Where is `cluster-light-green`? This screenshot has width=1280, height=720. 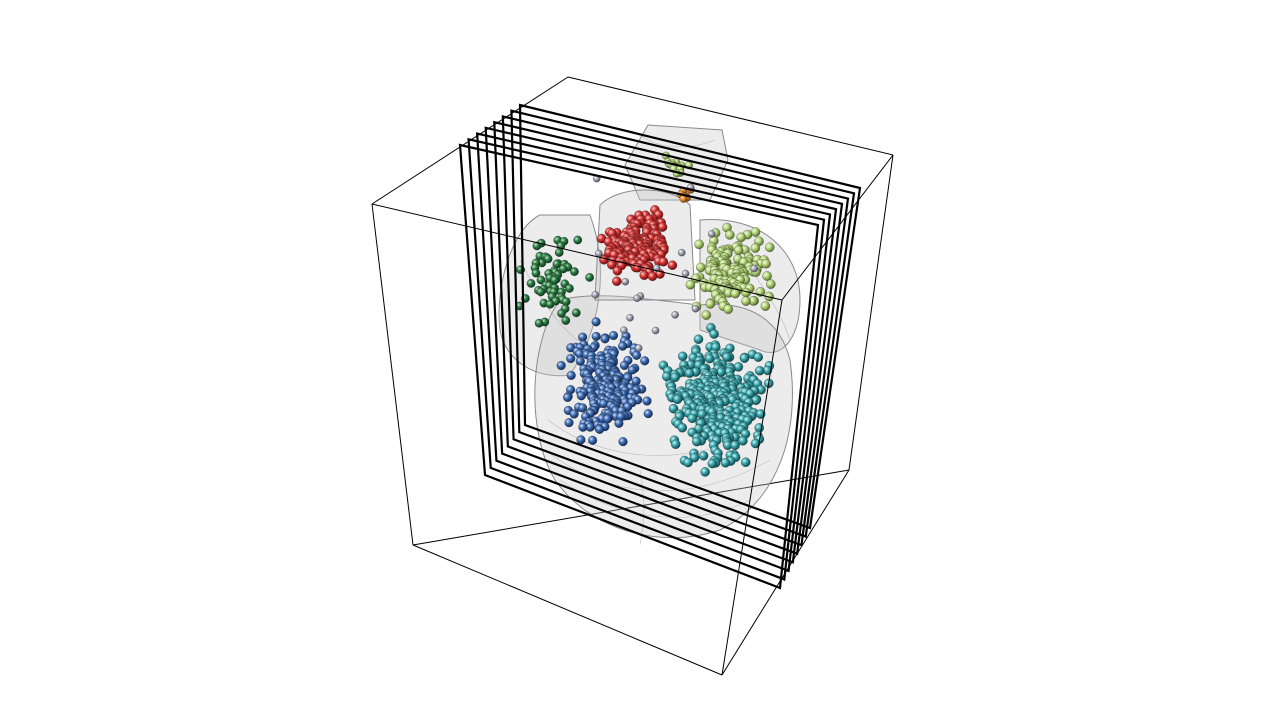 cluster-light-green is located at coordinates (730, 271).